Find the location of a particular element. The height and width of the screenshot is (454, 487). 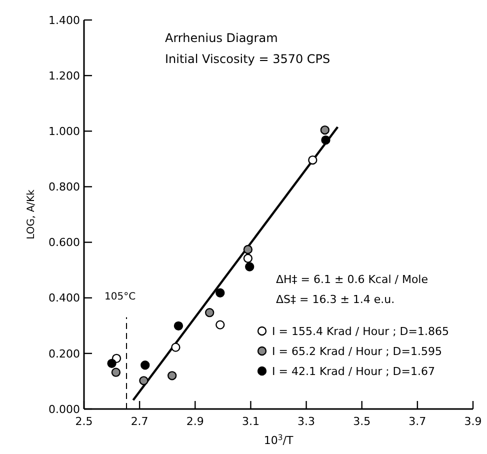

y-tick-label: 0.000 is located at coordinates (64, 409).